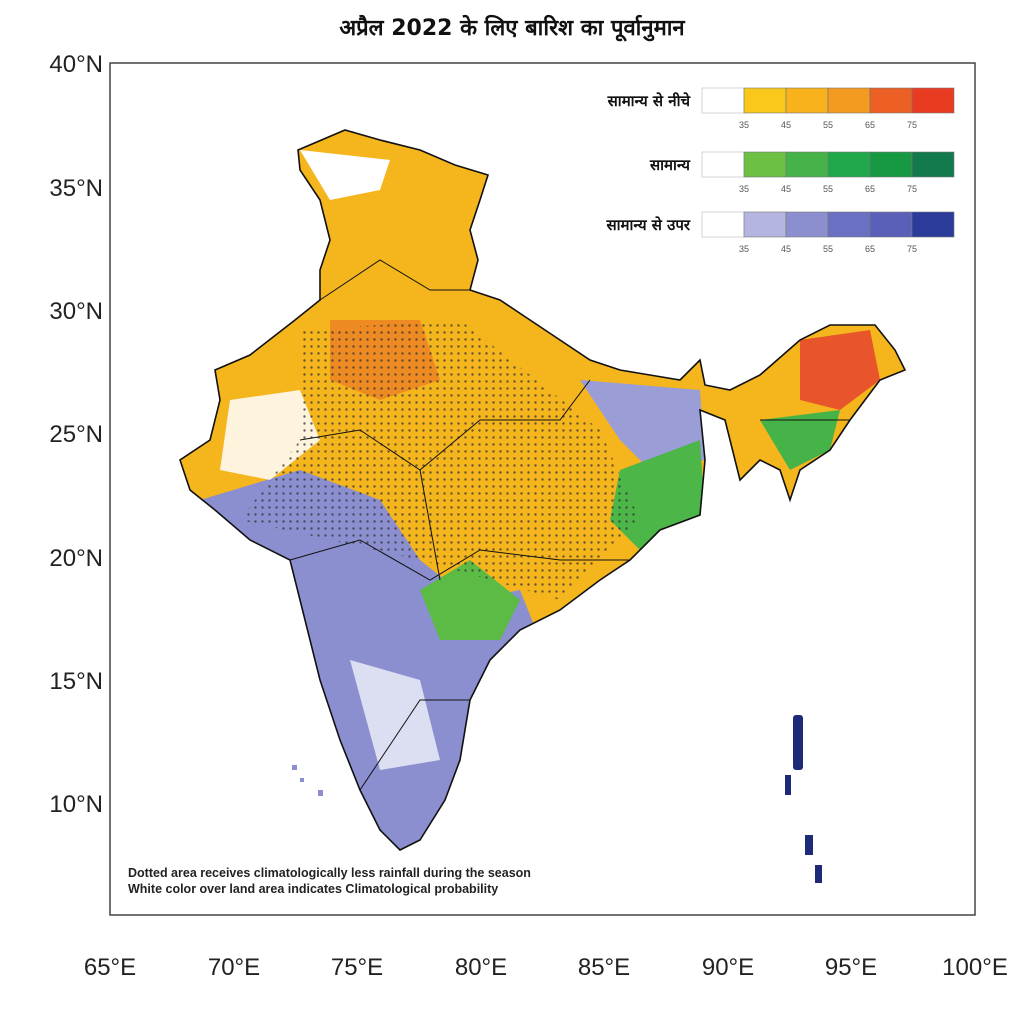  What do you see at coordinates (76, 558) in the screenshot?
I see `y-tick-label: 20°N` at bounding box center [76, 558].